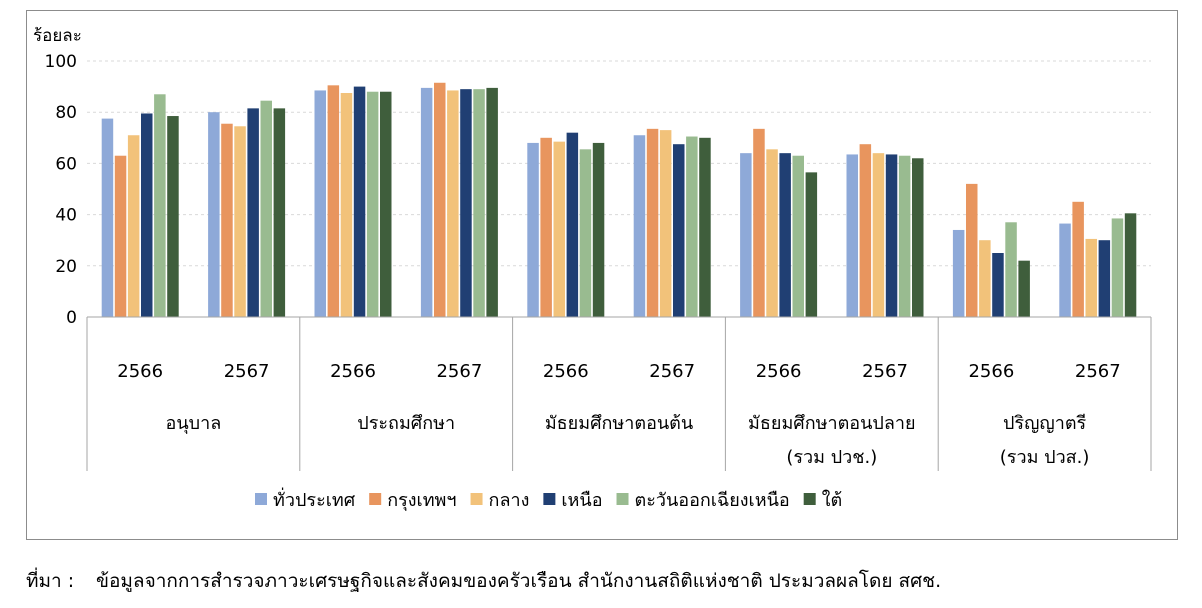 The width and height of the screenshot is (1202, 608). I want to click on legend-label: กลาง, so click(509, 500).